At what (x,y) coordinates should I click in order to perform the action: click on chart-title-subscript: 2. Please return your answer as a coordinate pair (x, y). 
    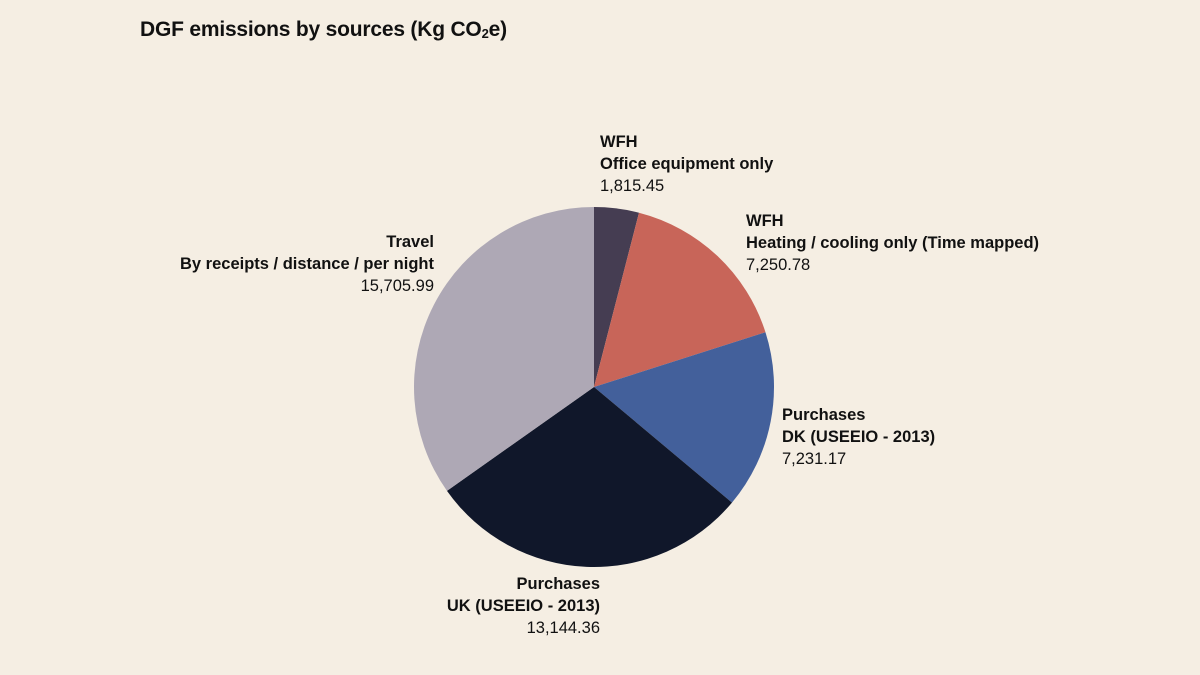
    Looking at the image, I should click on (485, 33).